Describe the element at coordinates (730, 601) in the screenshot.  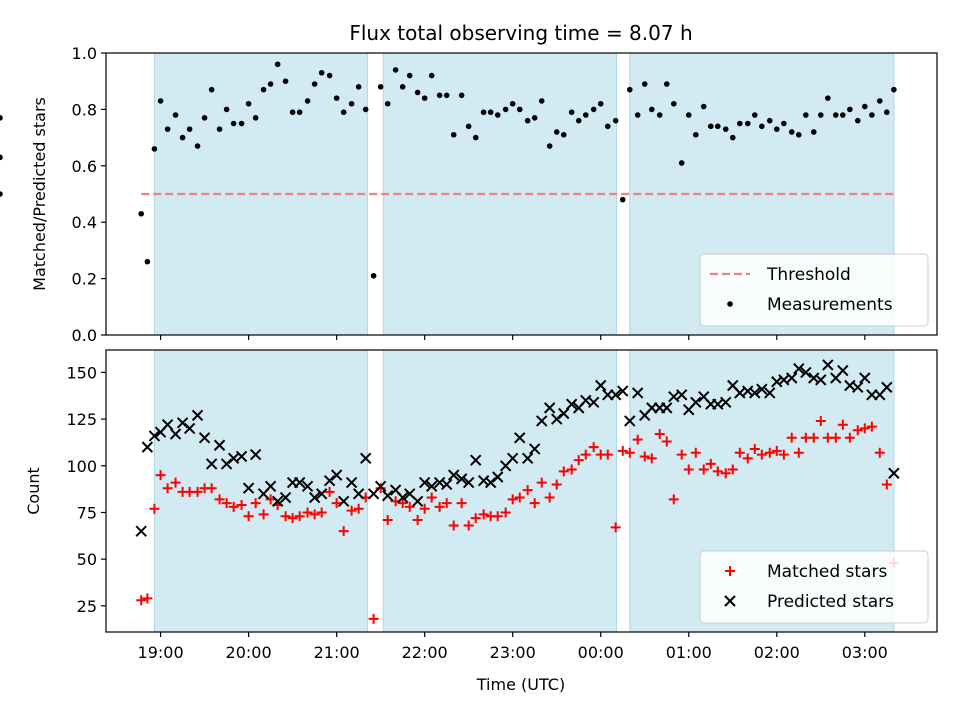
I see `legend-predicted-swatch` at that location.